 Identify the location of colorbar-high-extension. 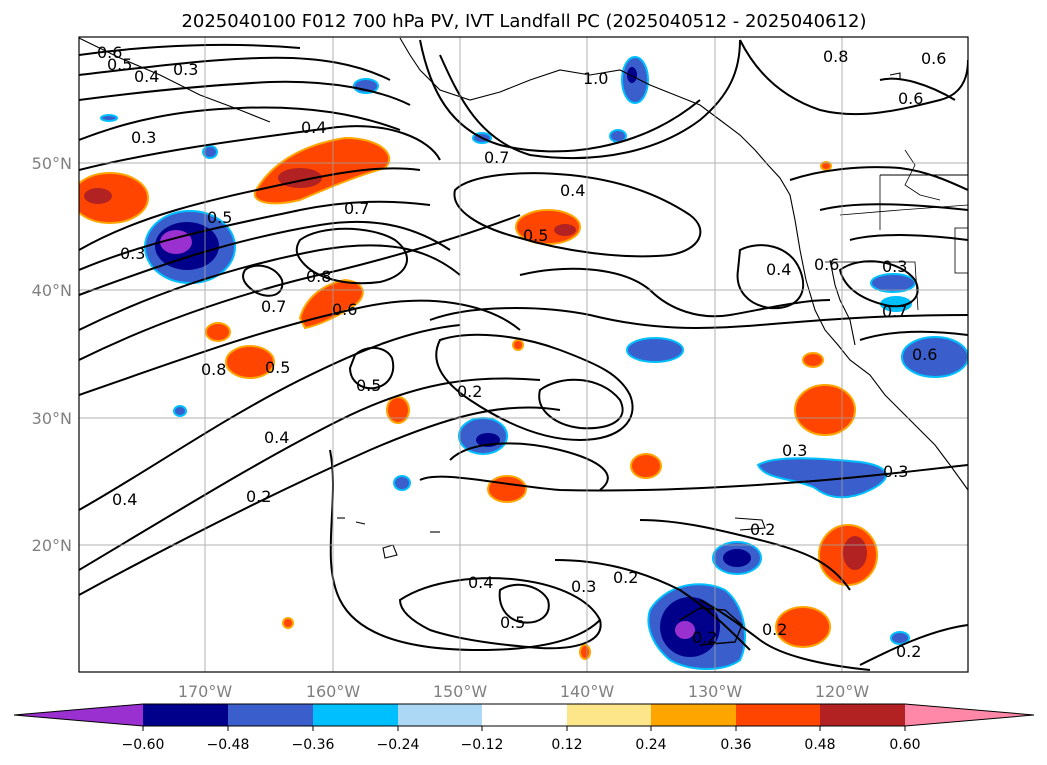
(969, 715).